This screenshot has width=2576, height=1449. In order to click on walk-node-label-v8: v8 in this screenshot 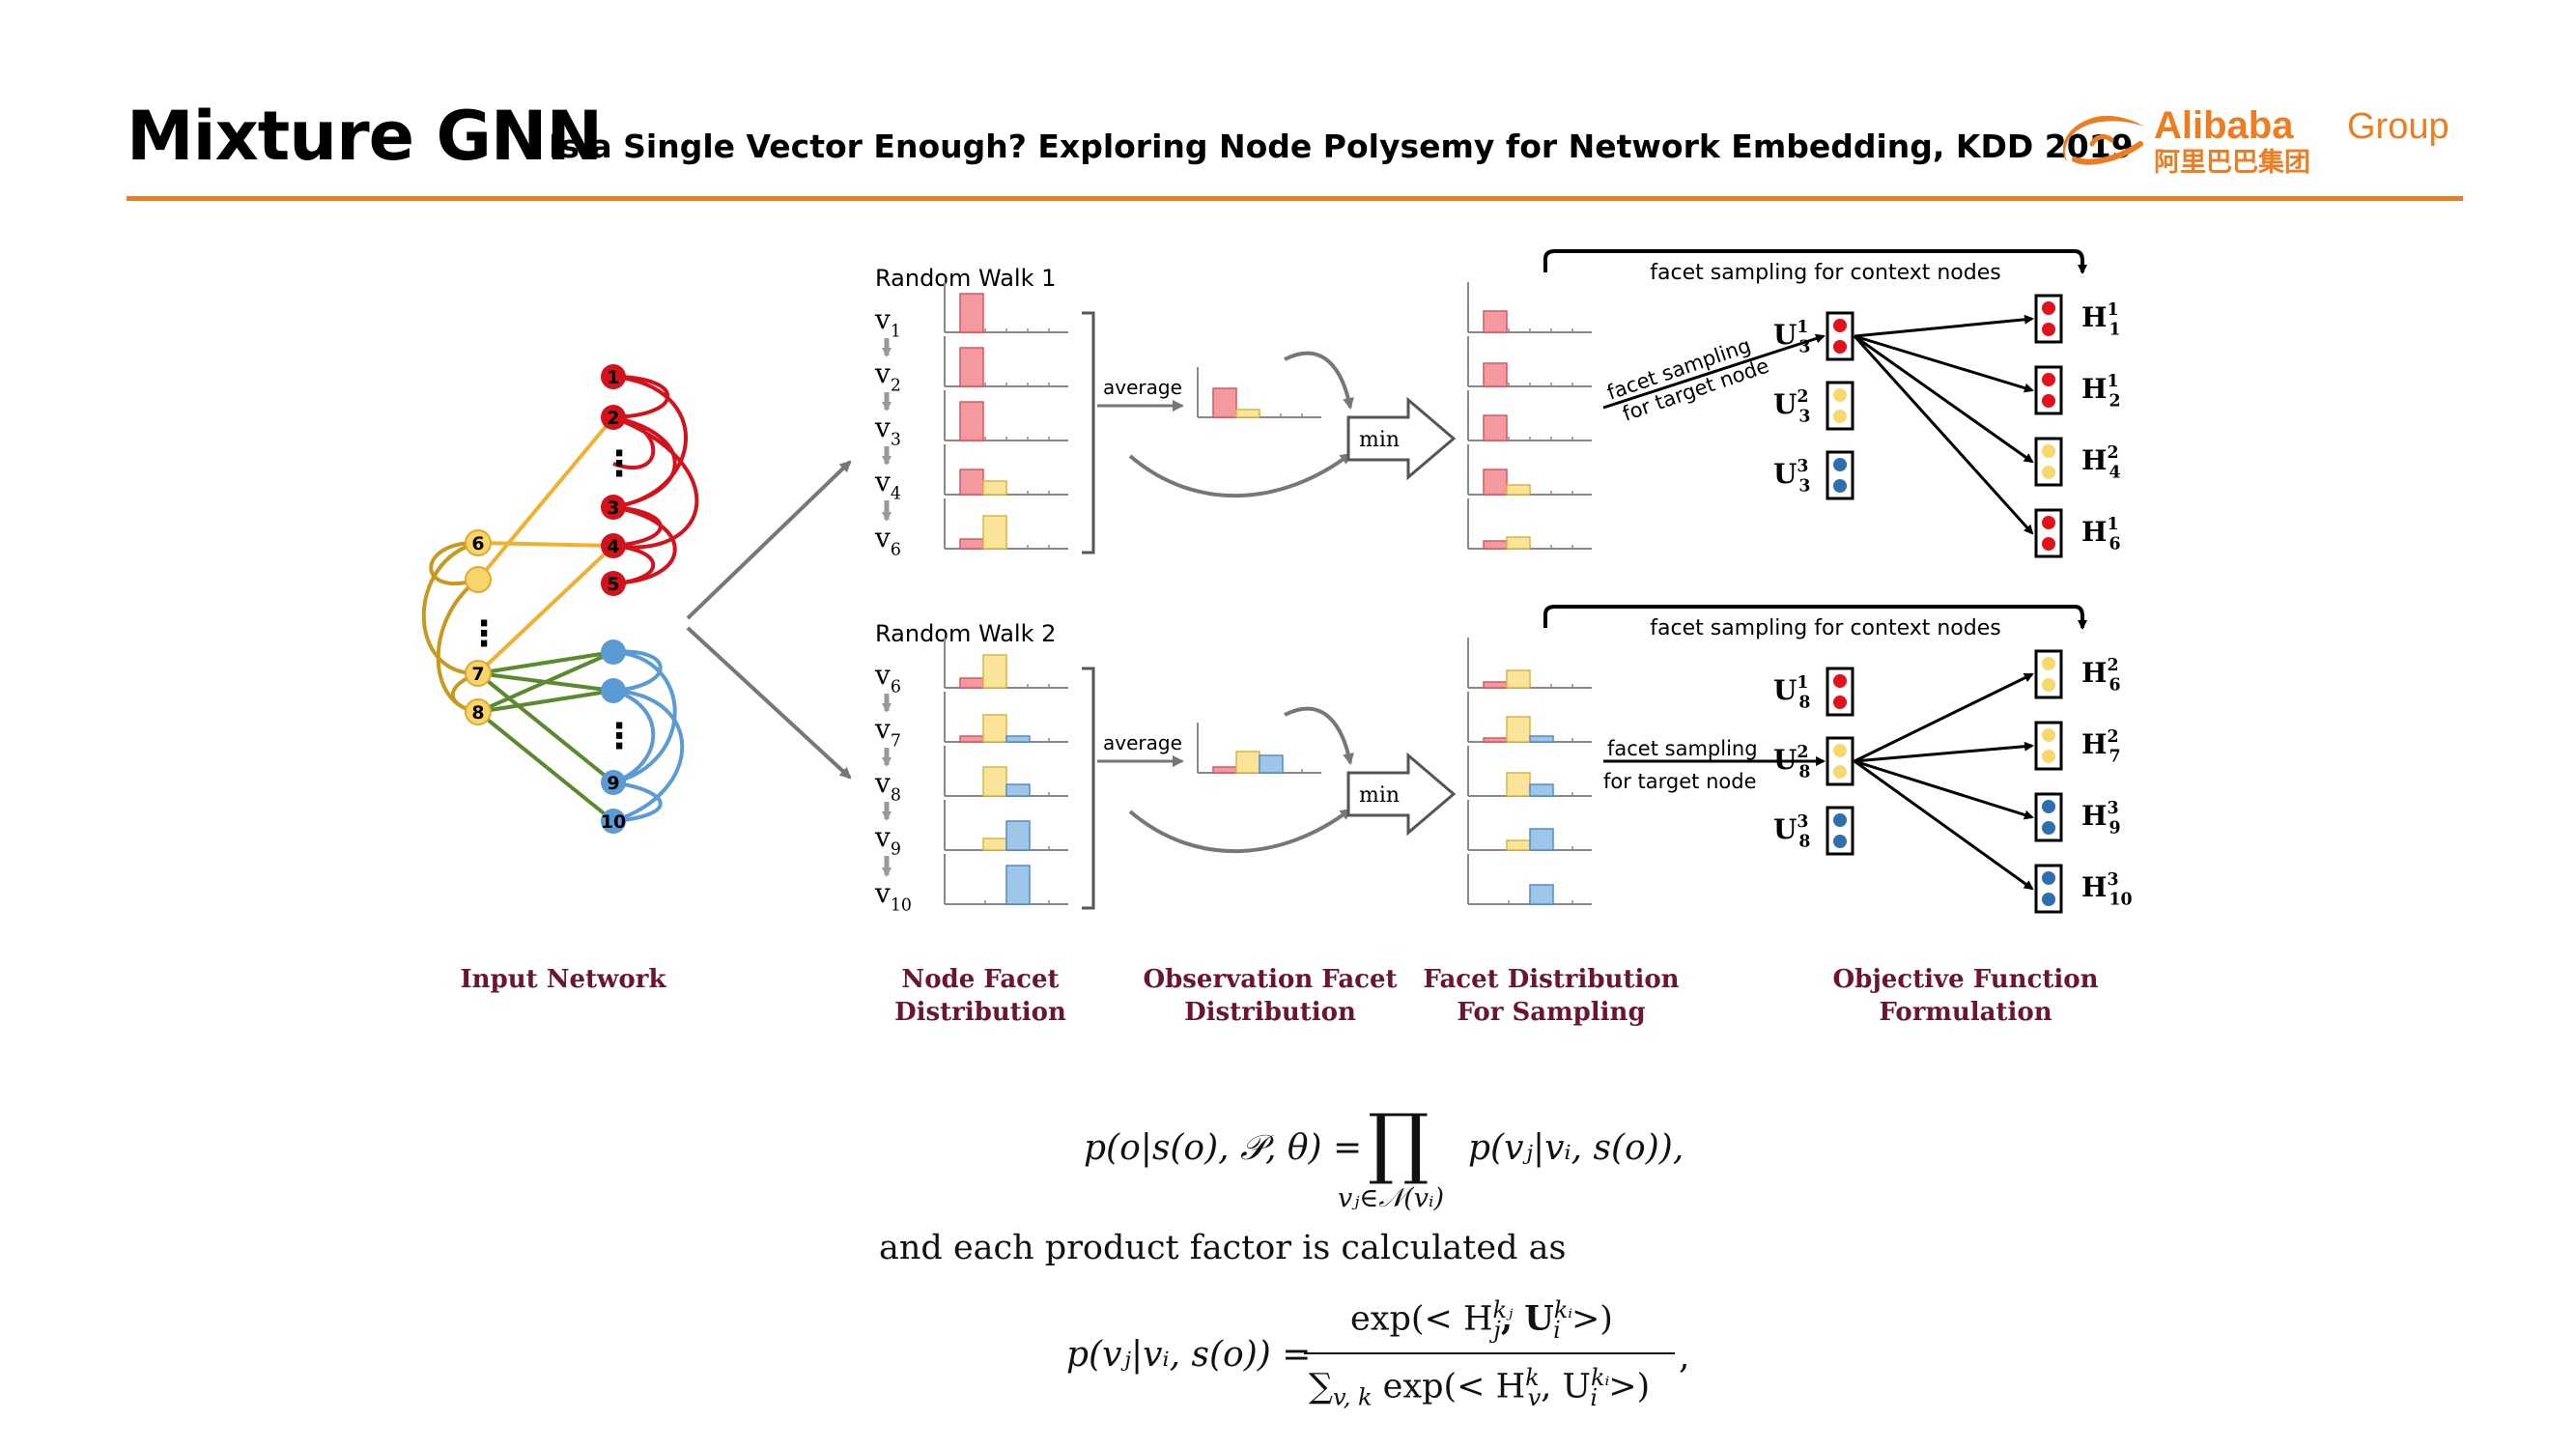, I will do `click(887, 786)`.